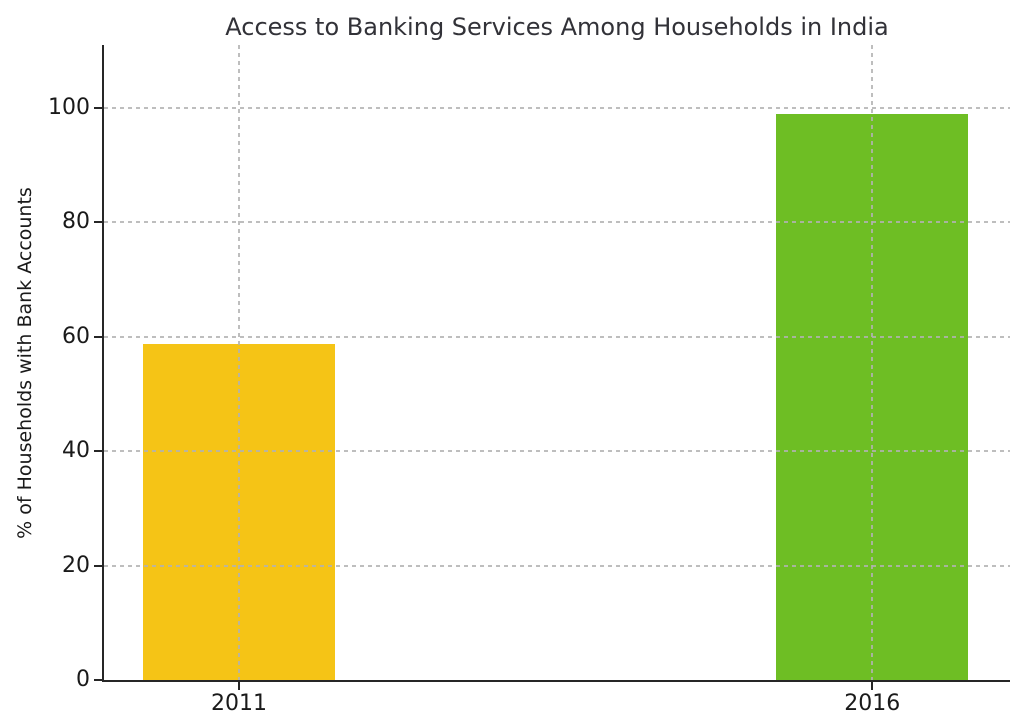 This screenshot has width=1024, height=727. Describe the element at coordinates (872, 362) in the screenshot. I see `vertical-gridline-2016` at that location.